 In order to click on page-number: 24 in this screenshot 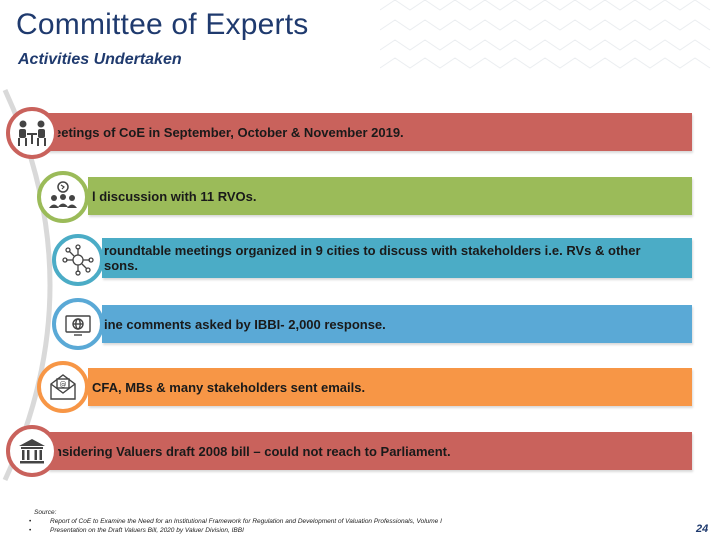, I will do `click(702, 529)`.